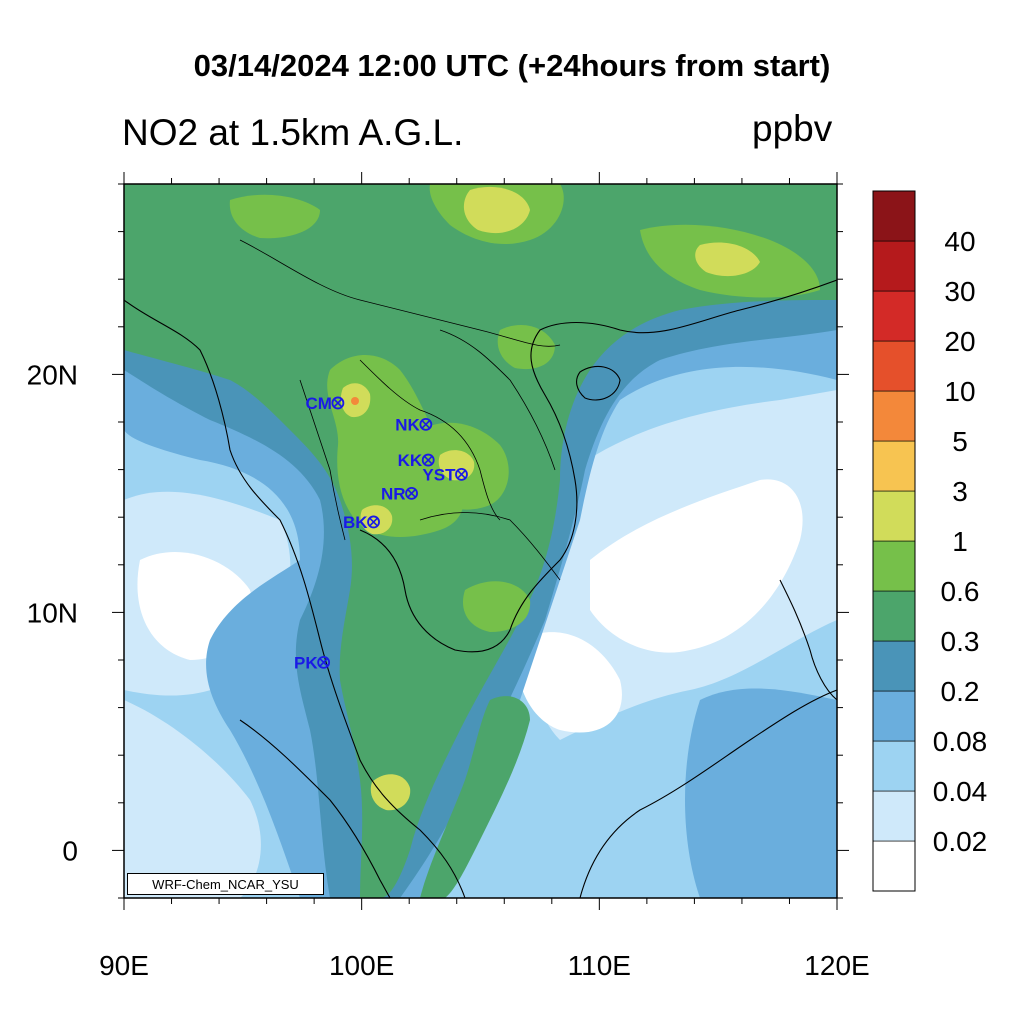 This screenshot has width=1024, height=1024. I want to click on station-marker-pk: PK, so click(312, 662).